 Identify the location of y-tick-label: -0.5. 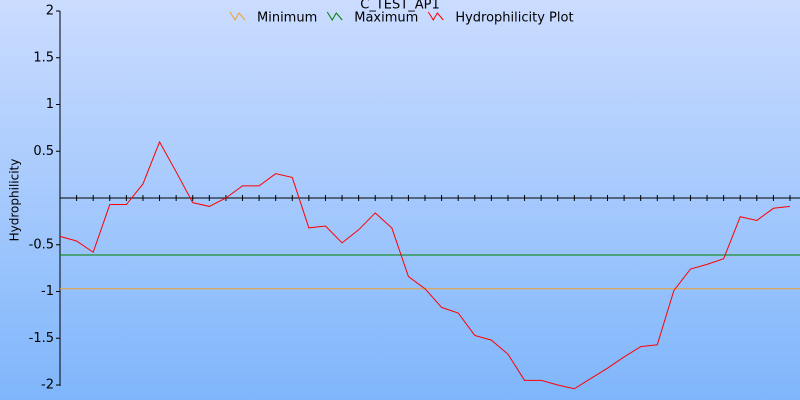
(41, 244).